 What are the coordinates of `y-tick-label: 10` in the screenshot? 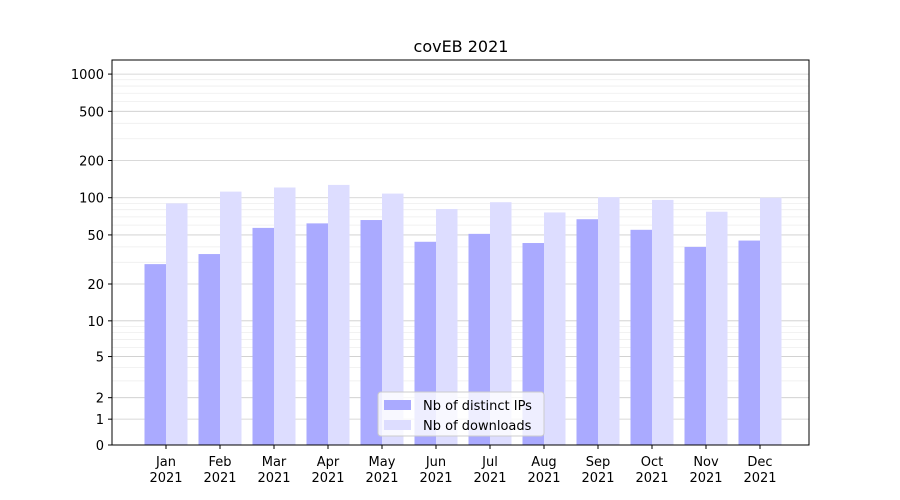 It's located at (95, 322).